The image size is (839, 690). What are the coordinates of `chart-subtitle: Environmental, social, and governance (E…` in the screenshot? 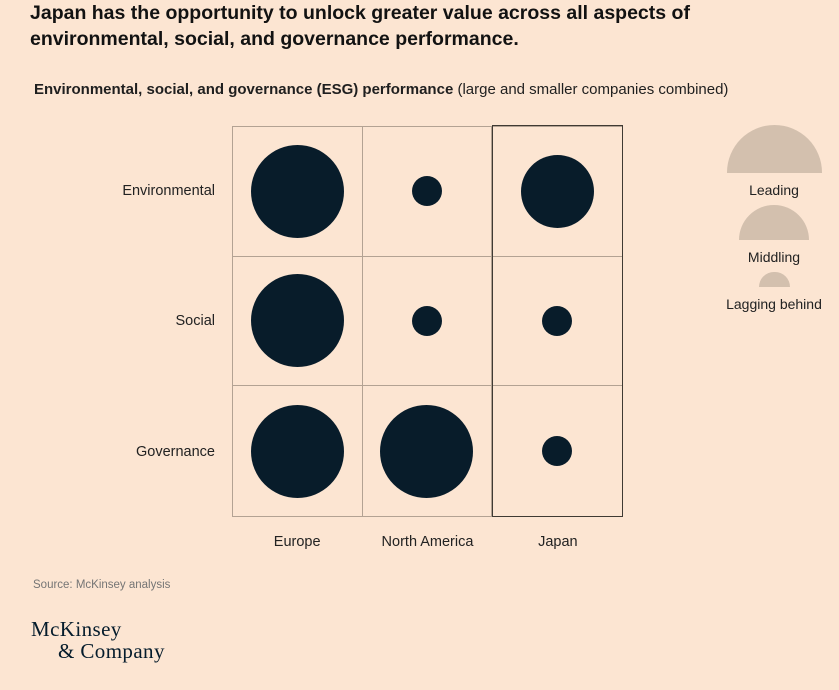 It's located at (381, 89).